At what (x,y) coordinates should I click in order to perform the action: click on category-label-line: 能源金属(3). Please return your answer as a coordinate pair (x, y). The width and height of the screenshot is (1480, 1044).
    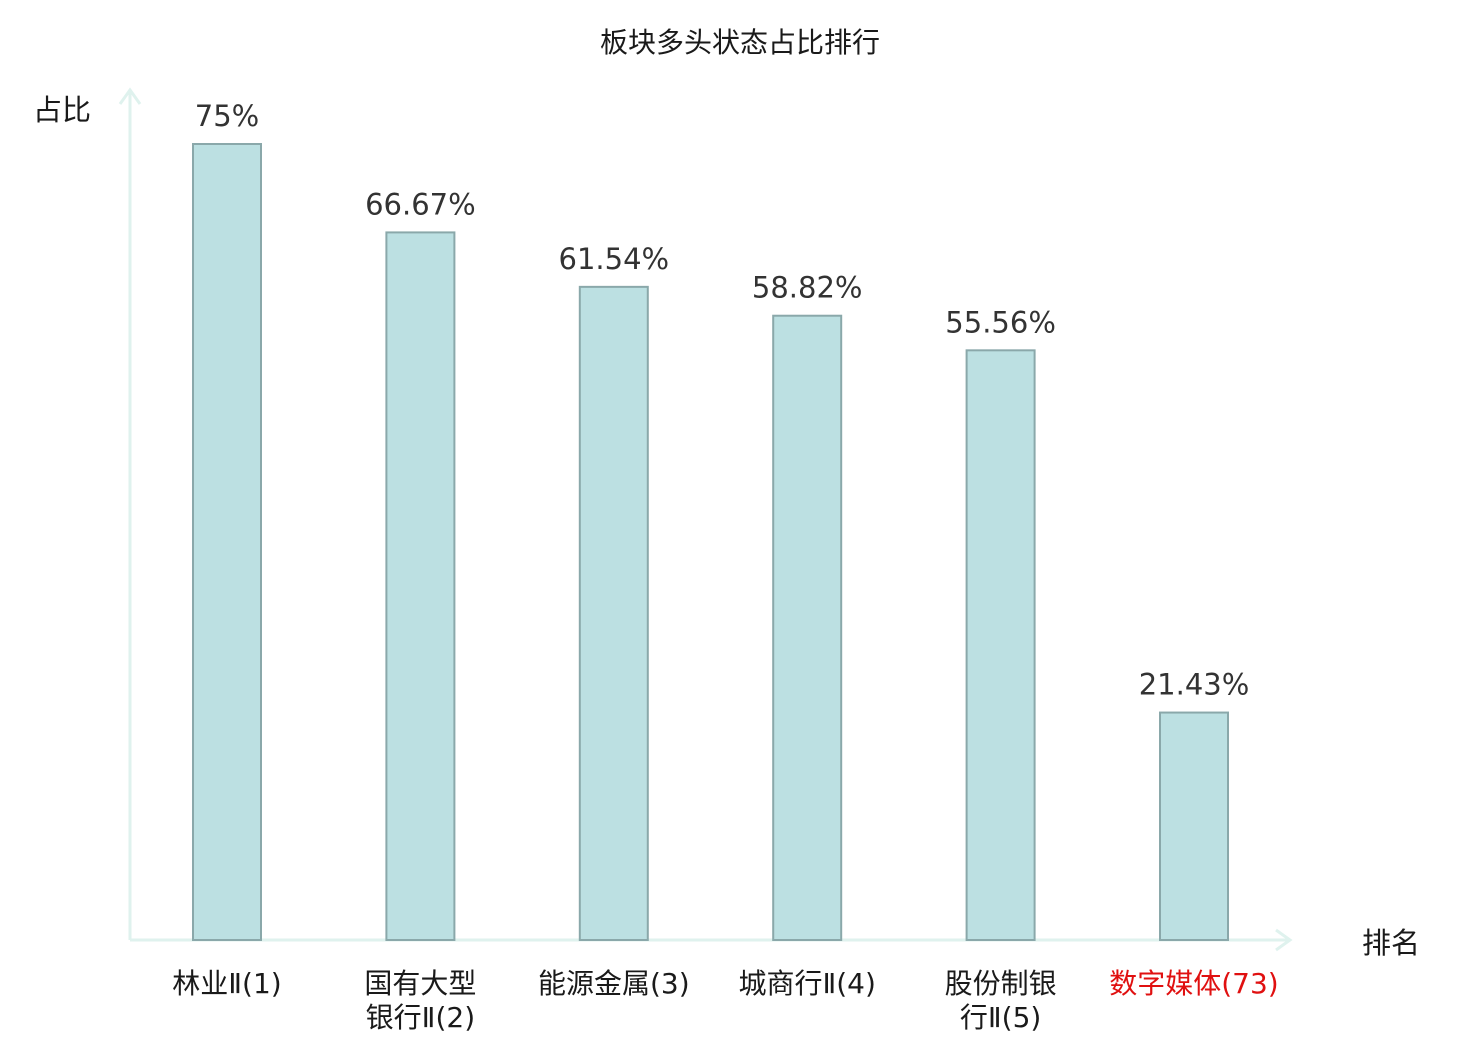
    Looking at the image, I should click on (614, 983).